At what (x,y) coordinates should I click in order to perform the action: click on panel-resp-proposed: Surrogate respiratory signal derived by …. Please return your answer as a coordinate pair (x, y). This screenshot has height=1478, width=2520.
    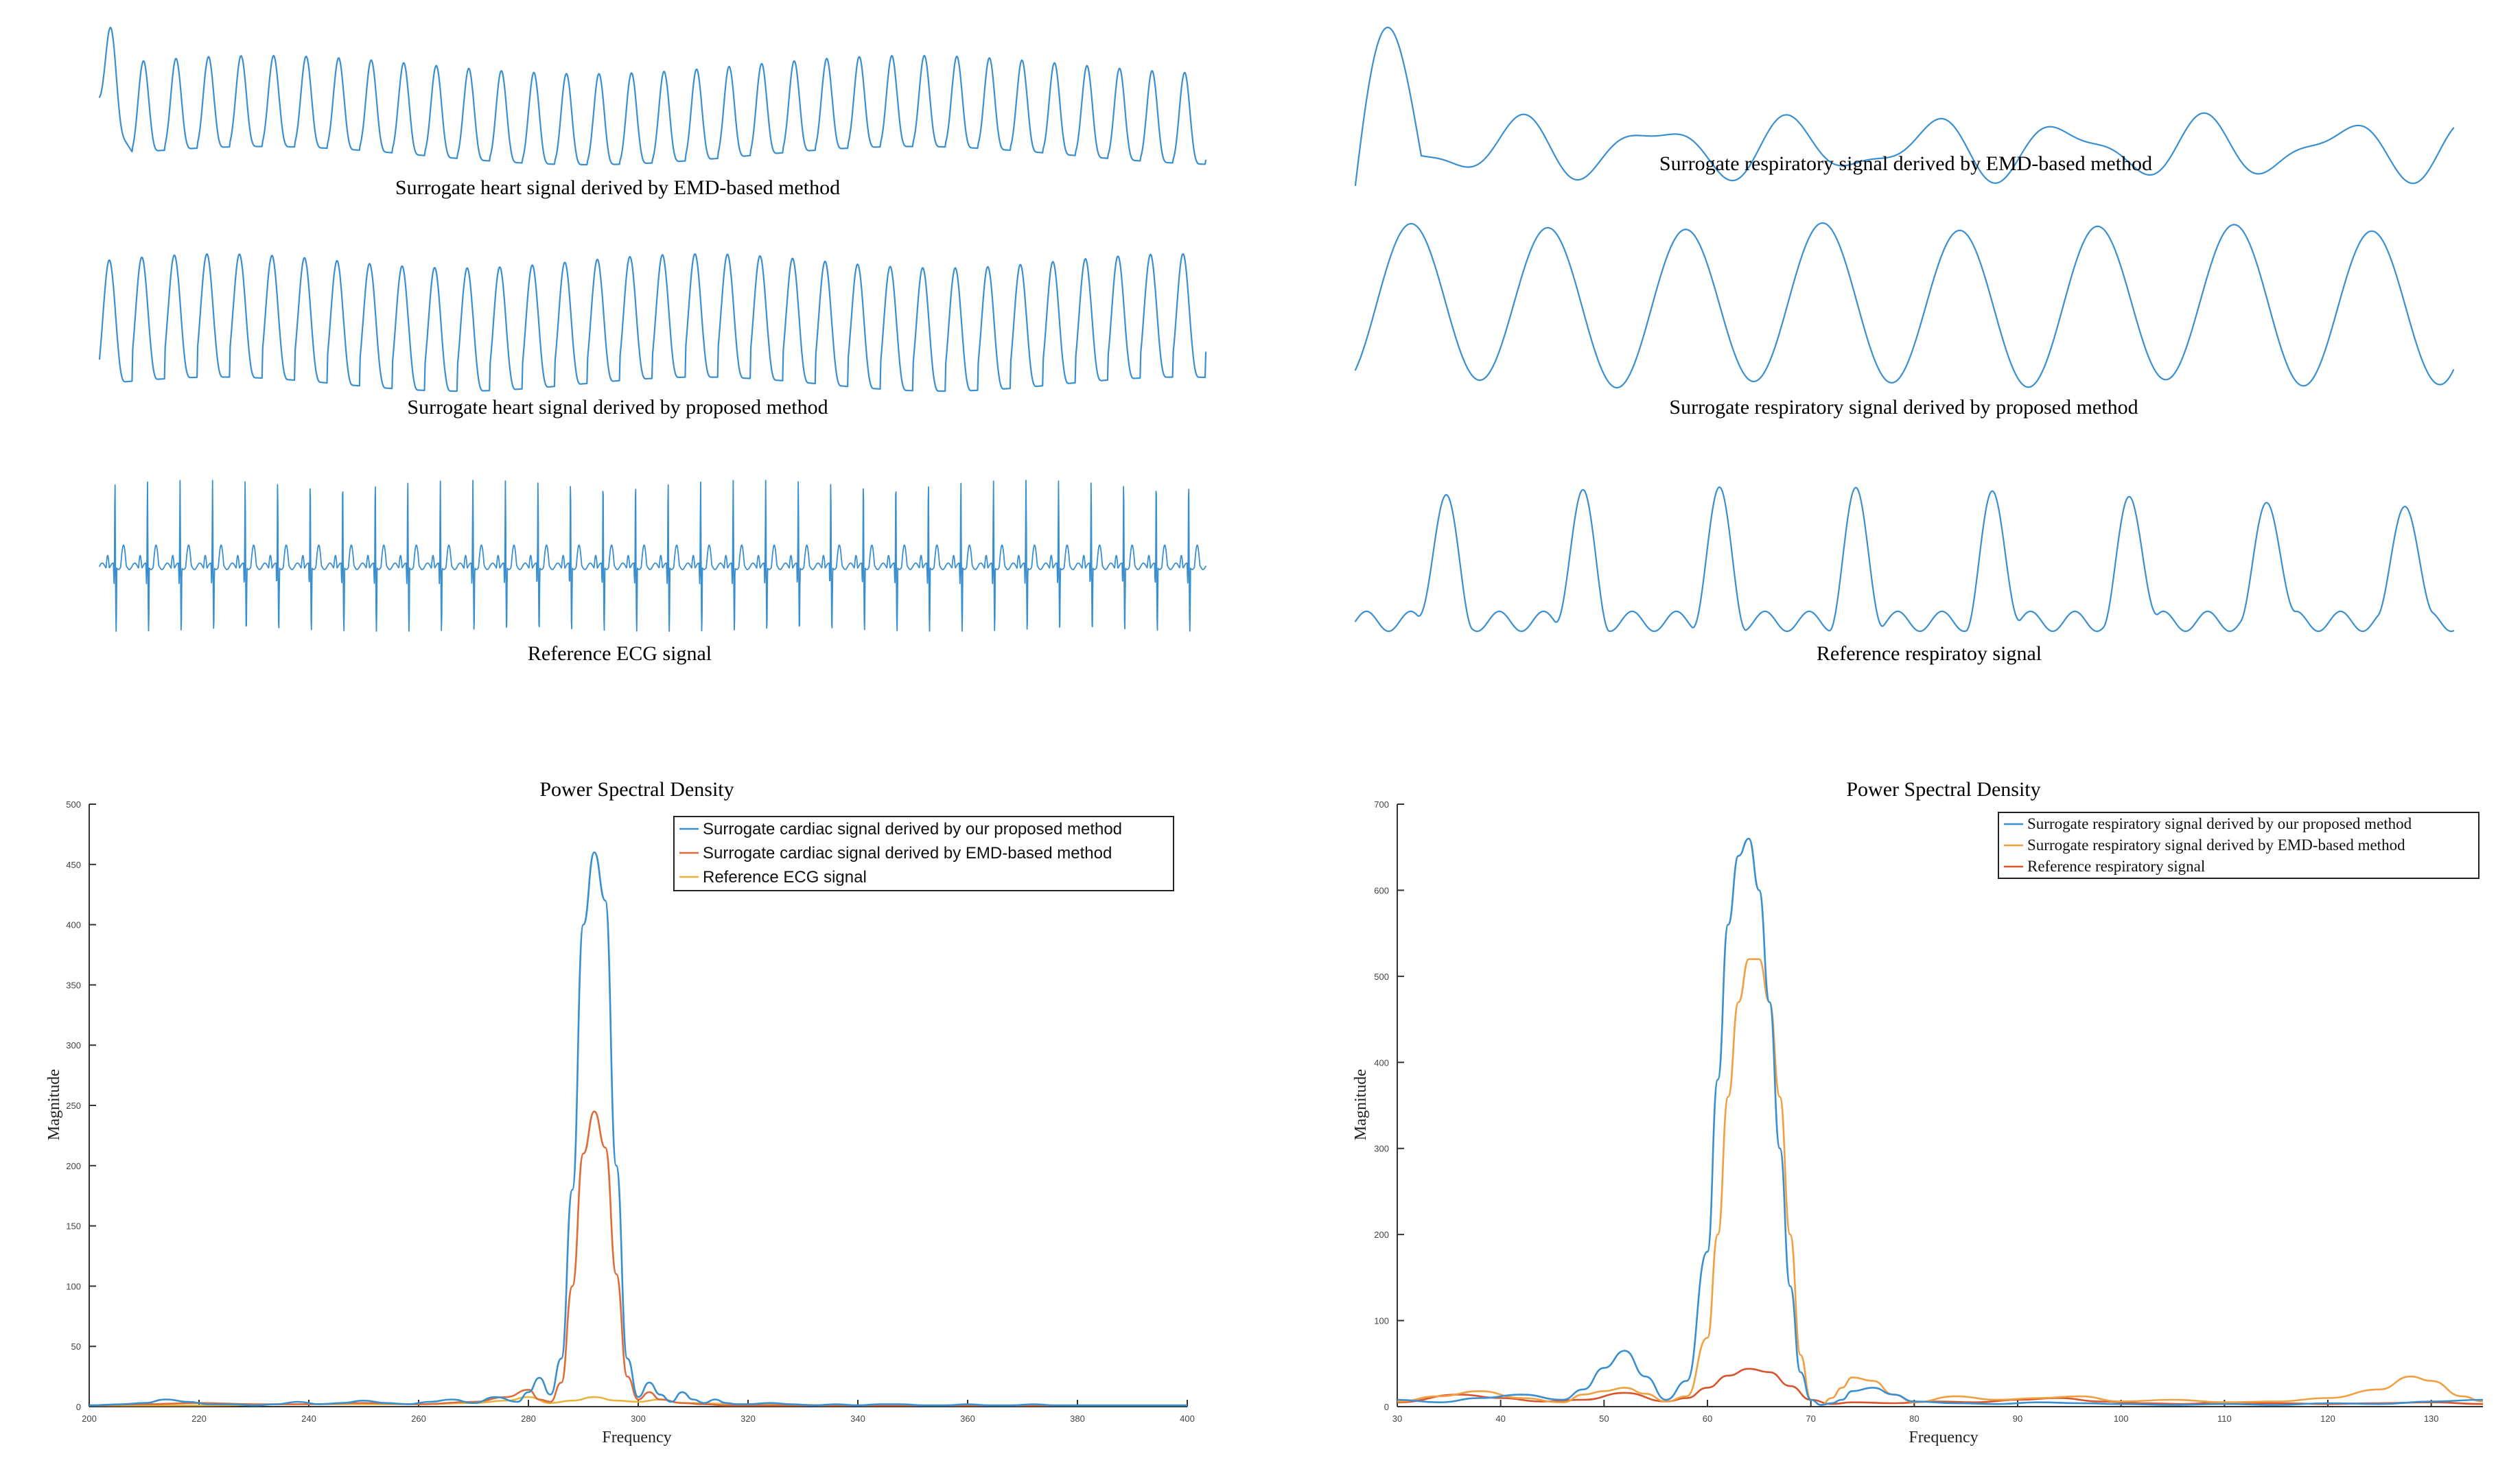
    Looking at the image, I should click on (1904, 320).